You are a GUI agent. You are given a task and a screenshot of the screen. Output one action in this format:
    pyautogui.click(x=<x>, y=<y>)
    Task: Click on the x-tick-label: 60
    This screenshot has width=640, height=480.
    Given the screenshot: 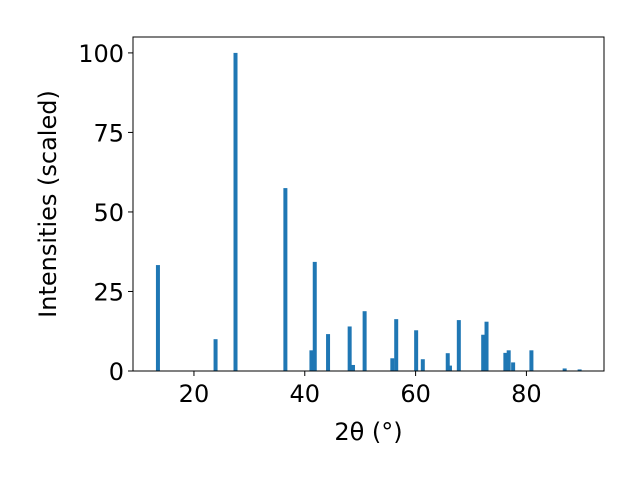 What is the action you would take?
    pyautogui.click(x=415, y=394)
    